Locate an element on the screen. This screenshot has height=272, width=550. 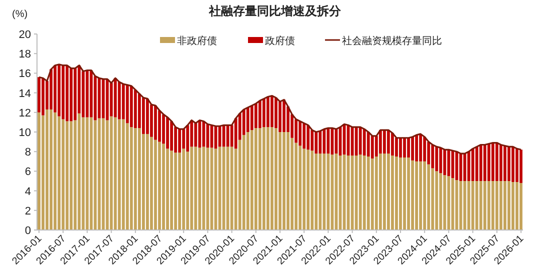
y-tick-label: 20 is located at coordinates (24, 35).